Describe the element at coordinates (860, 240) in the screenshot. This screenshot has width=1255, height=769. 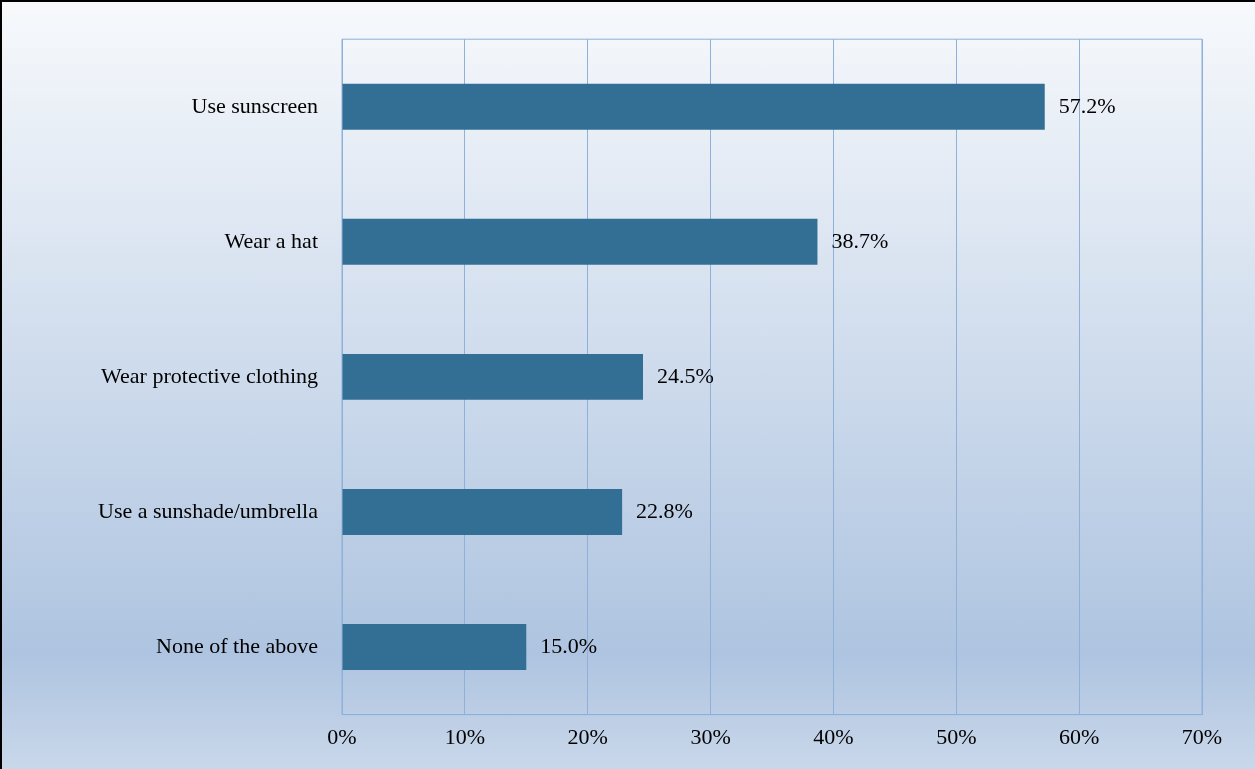
I see `data-label: 38.7%` at that location.